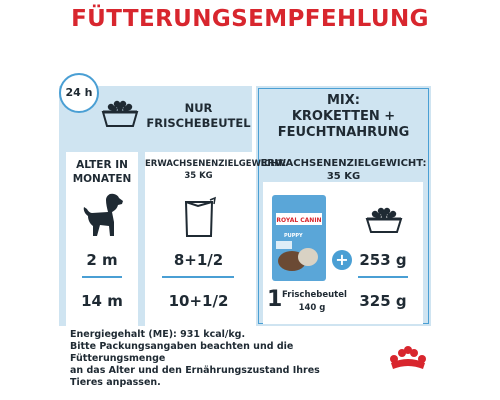 This screenshot has height=400, width=500. What do you see at coordinates (342, 260) in the screenshot?
I see `plus-icon: +` at bounding box center [342, 260].